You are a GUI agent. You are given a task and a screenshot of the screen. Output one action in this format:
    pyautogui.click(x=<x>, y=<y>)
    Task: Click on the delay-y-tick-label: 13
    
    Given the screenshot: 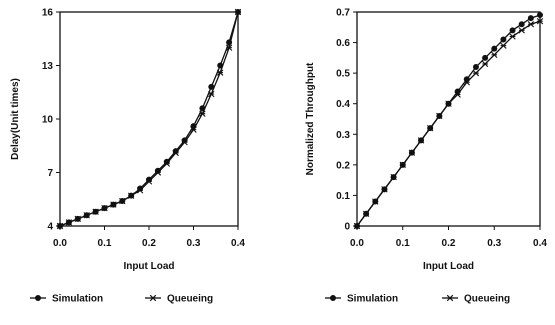 What is the action you would take?
    pyautogui.click(x=48, y=66)
    